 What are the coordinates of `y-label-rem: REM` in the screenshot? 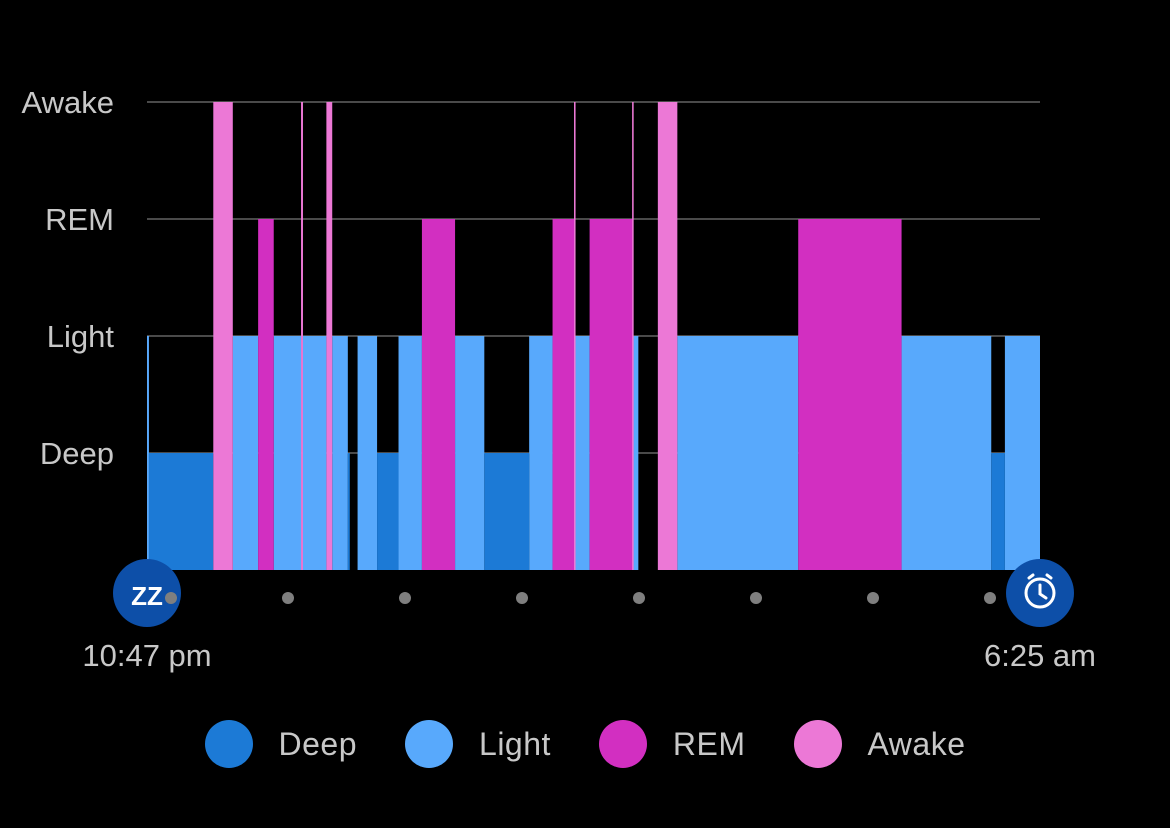 It's located at (79, 219).